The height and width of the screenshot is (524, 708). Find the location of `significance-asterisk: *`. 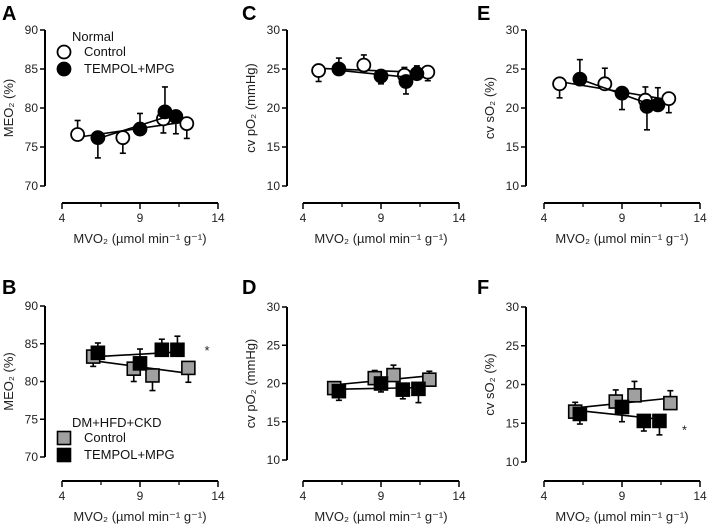

significance-asterisk: * is located at coordinates (207, 350).